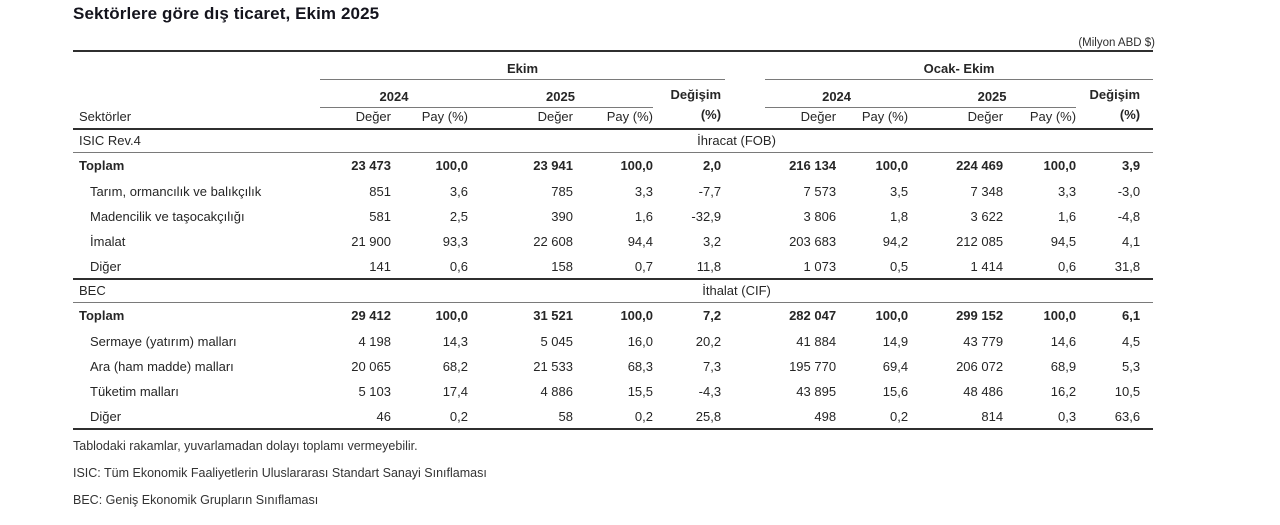 The height and width of the screenshot is (525, 1280). What do you see at coordinates (383, 416) in the screenshot?
I see `cell-value: 46` at bounding box center [383, 416].